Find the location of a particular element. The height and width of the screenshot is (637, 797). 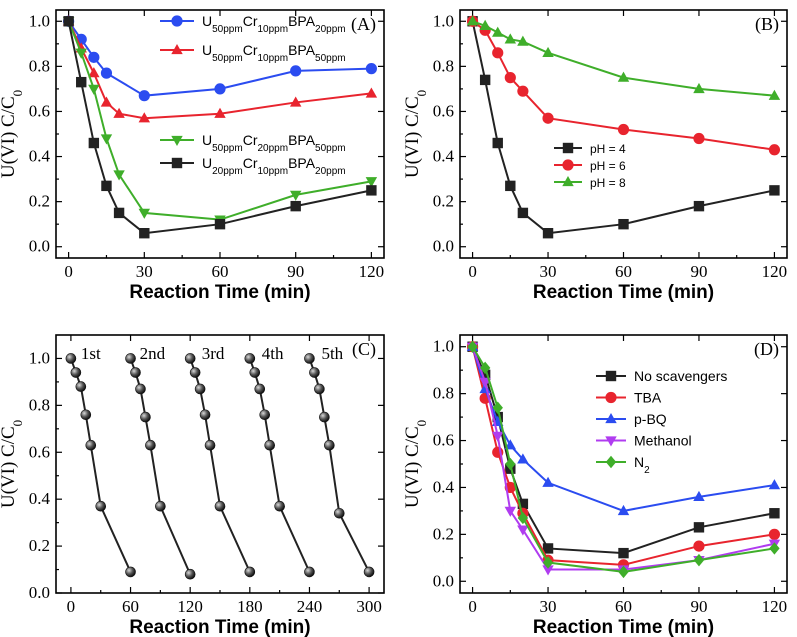

panel-label: (B) is located at coordinates (767, 24).